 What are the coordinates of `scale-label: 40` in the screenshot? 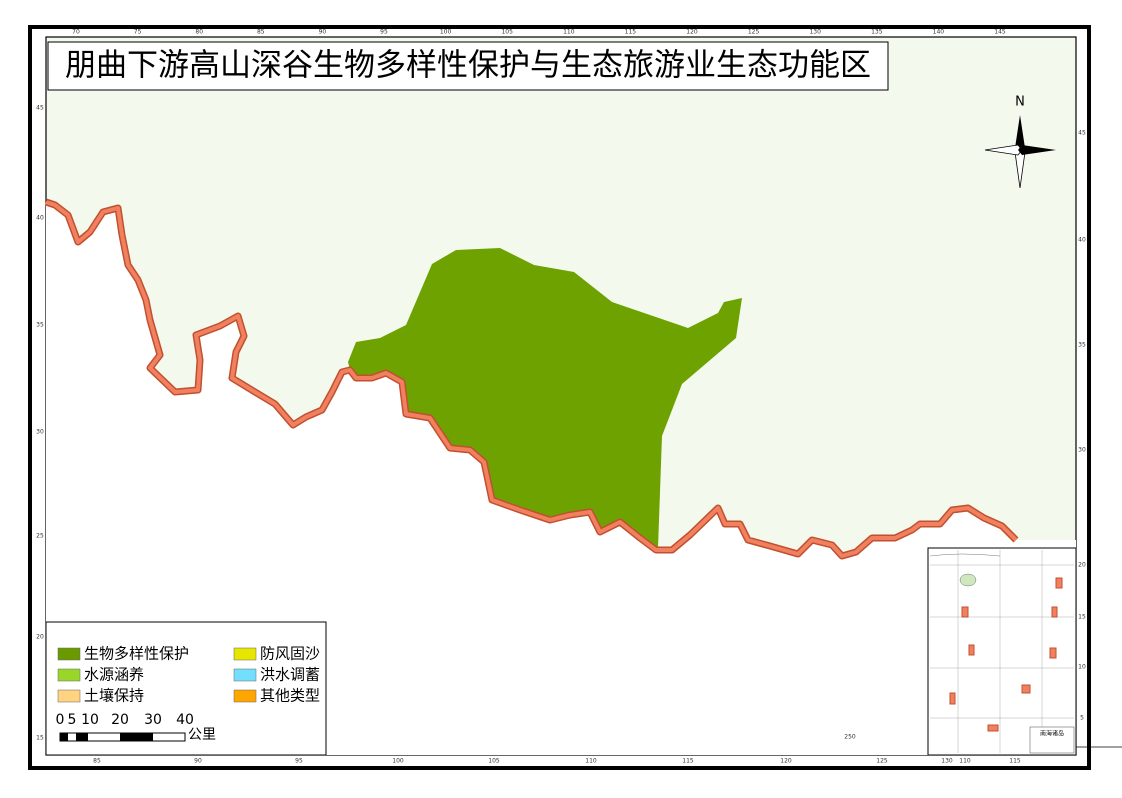 It's located at (185, 720).